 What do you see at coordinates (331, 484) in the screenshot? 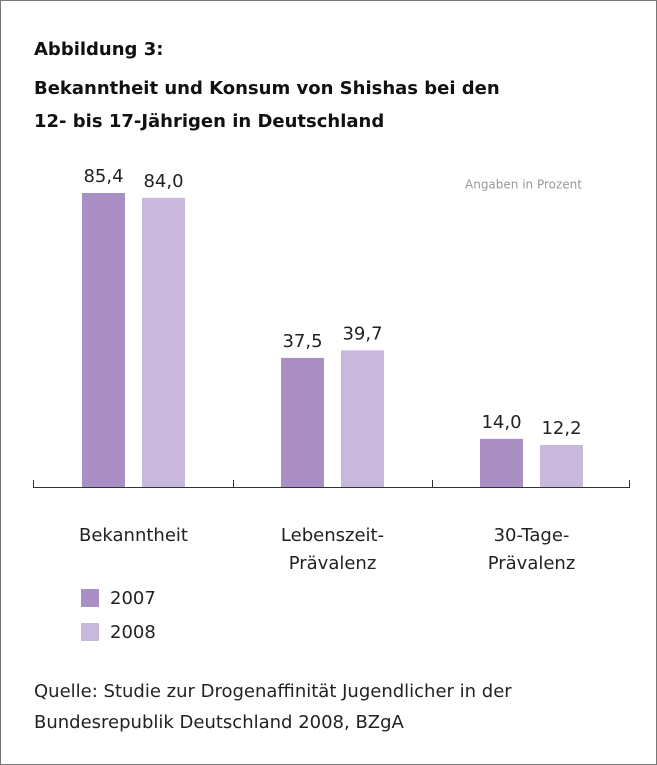
I see `axis` at bounding box center [331, 484].